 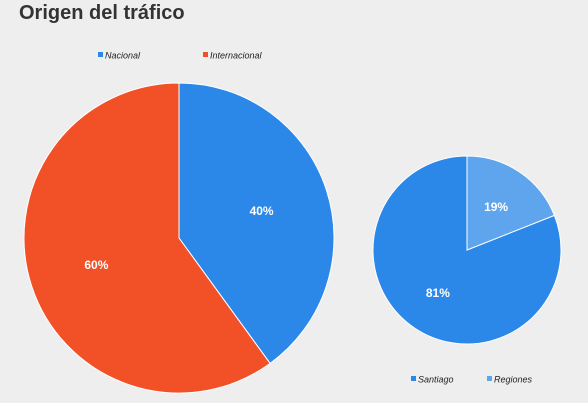 What do you see at coordinates (100, 54) in the screenshot?
I see `legend-swatch-nacional` at bounding box center [100, 54].